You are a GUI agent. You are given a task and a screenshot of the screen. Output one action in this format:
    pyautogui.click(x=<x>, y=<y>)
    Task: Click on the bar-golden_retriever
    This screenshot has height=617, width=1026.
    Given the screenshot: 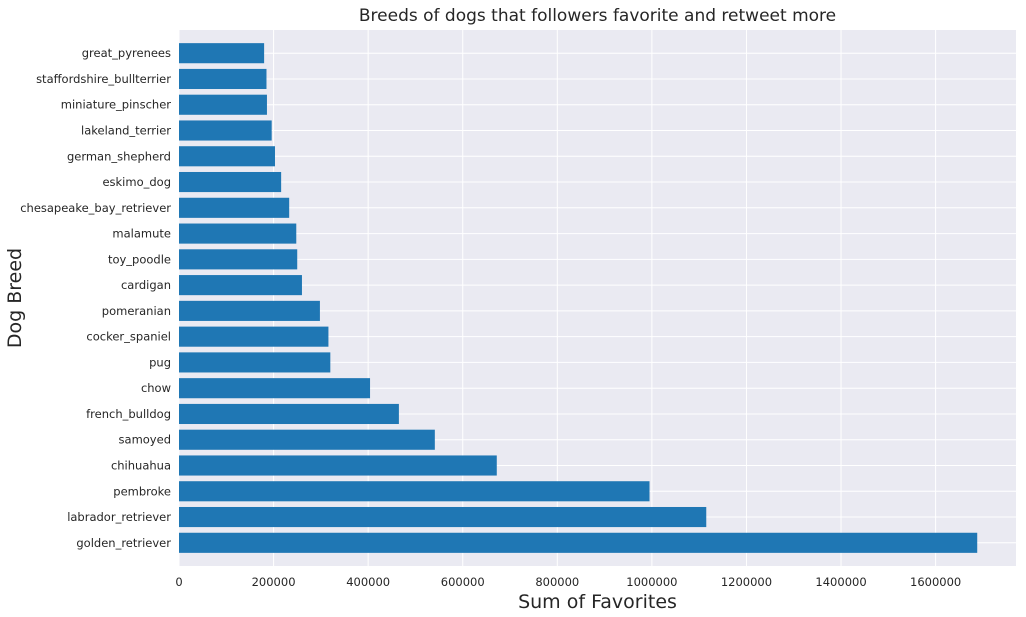 What is the action you would take?
    pyautogui.click(x=578, y=542)
    